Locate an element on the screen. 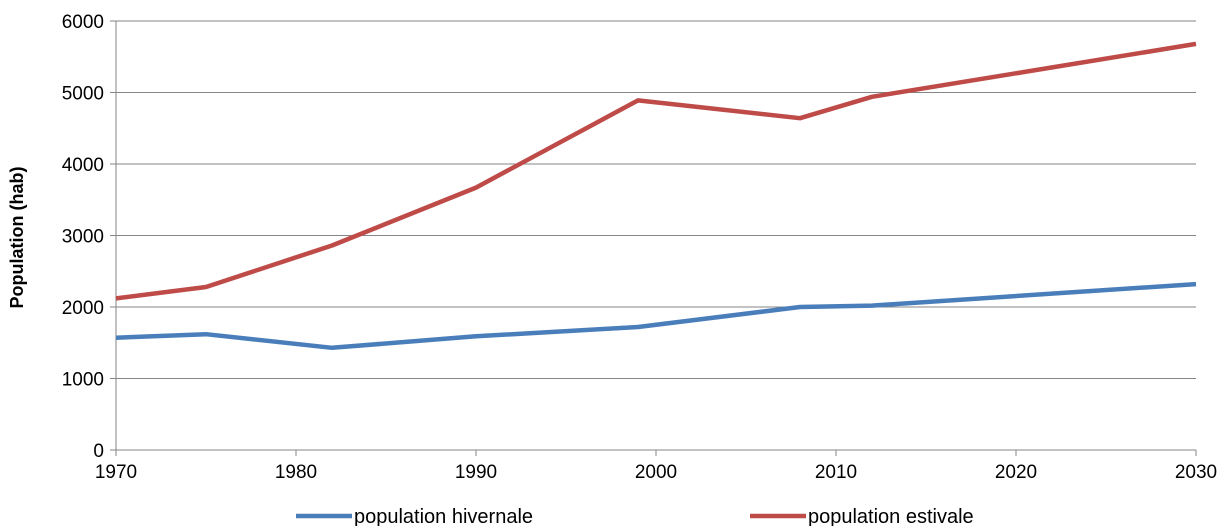 Image resolution: width=1223 pixels, height=526 pixels. series-line-hivernale is located at coordinates (656, 316).